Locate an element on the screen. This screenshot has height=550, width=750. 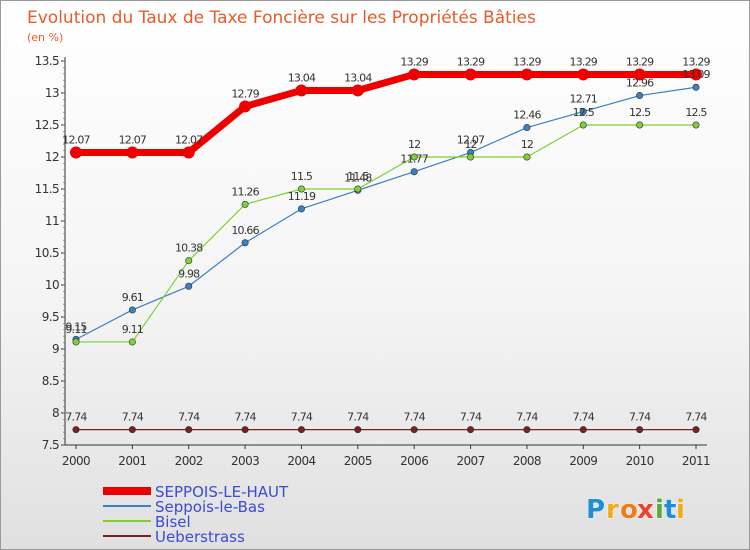
brand-letter: x is located at coordinates (645, 510).